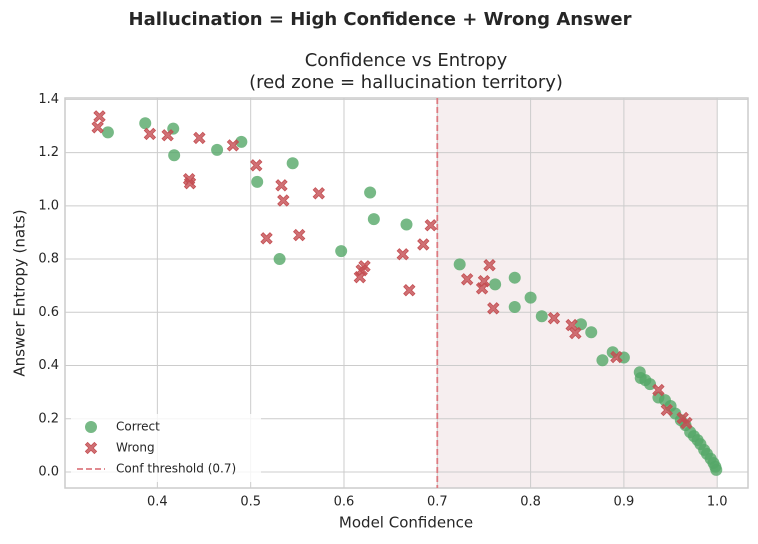 This screenshot has height=544, width=758. What do you see at coordinates (48, 205) in the screenshot?
I see `y-tick-label: 1.0` at bounding box center [48, 205].